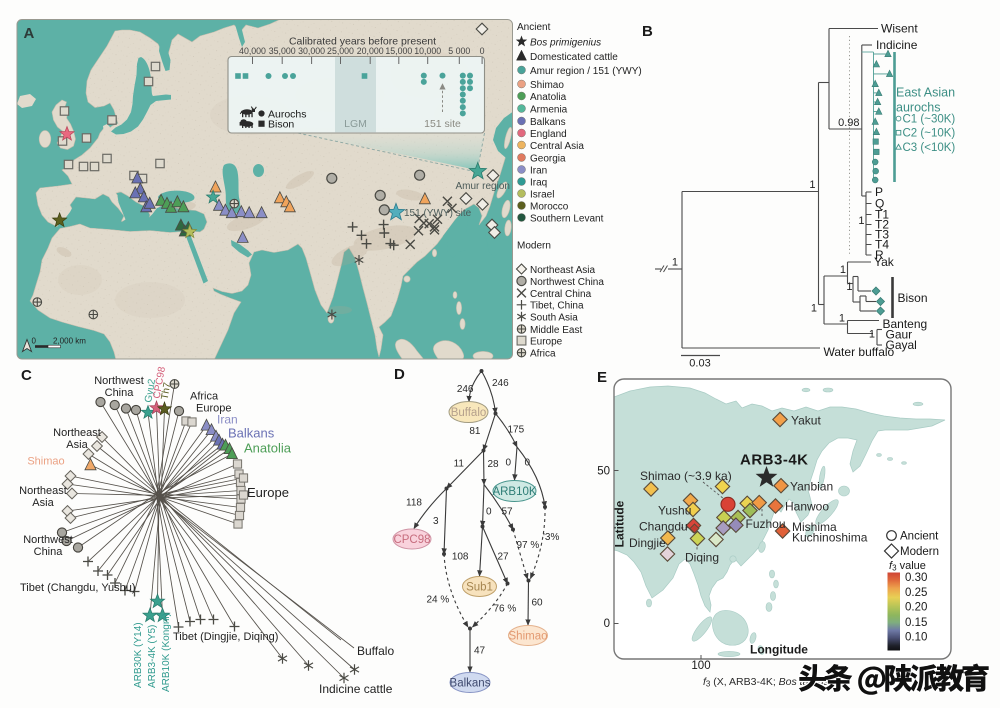 This screenshot has width=1000, height=708. Describe the element at coordinates (438, 213) in the screenshot. I see `svg-text: 151 (YWY) site` at that location.